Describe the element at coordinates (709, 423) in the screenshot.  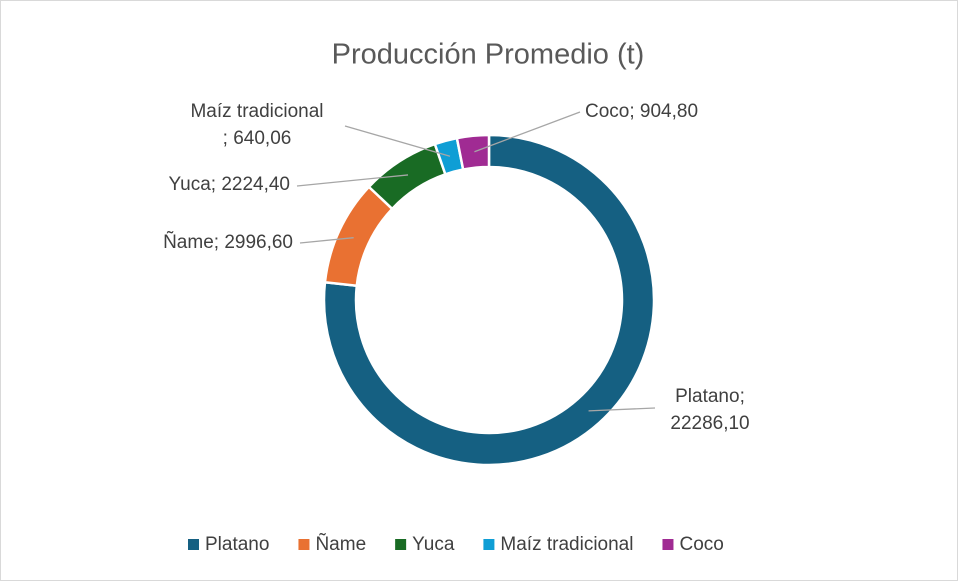
I see `data-label-line: 22286,10` at that location.